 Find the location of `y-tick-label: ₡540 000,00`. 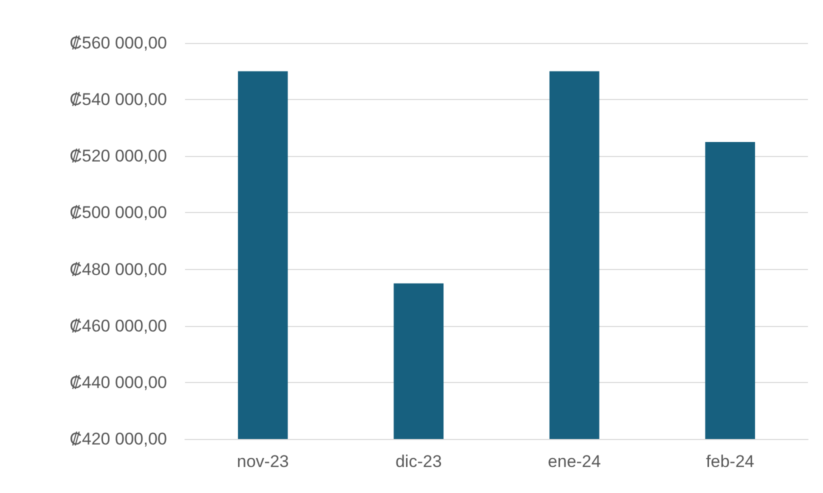

y-tick-label: ₡540 000,00 is located at coordinates (118, 100).